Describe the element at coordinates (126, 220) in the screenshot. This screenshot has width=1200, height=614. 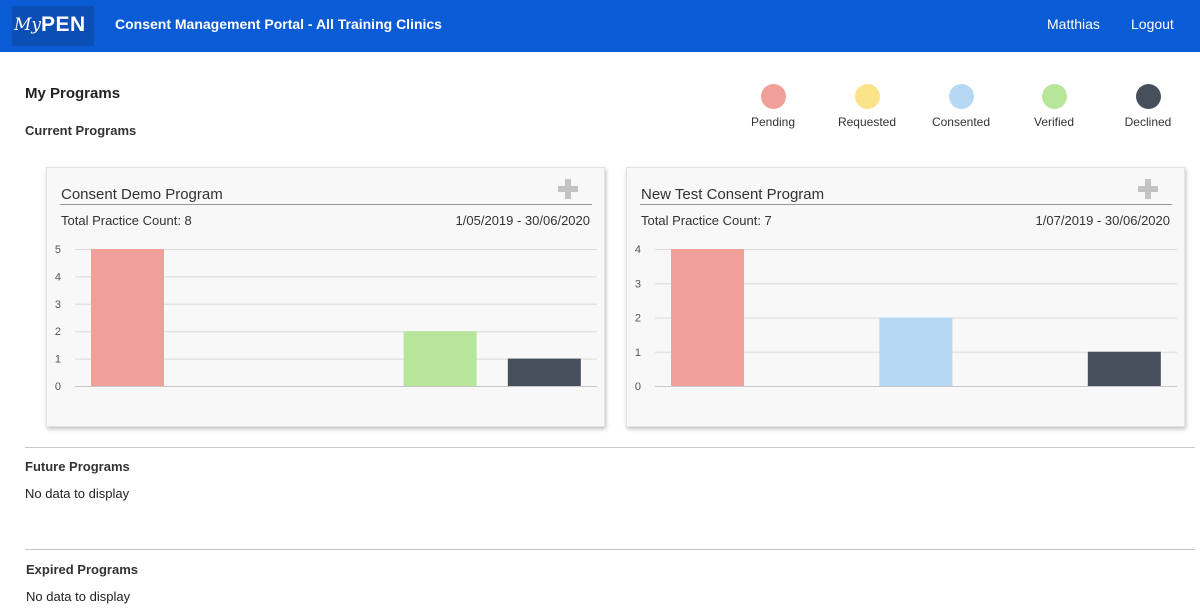
I see `practice-count: Total Practice Count: 8` at that location.